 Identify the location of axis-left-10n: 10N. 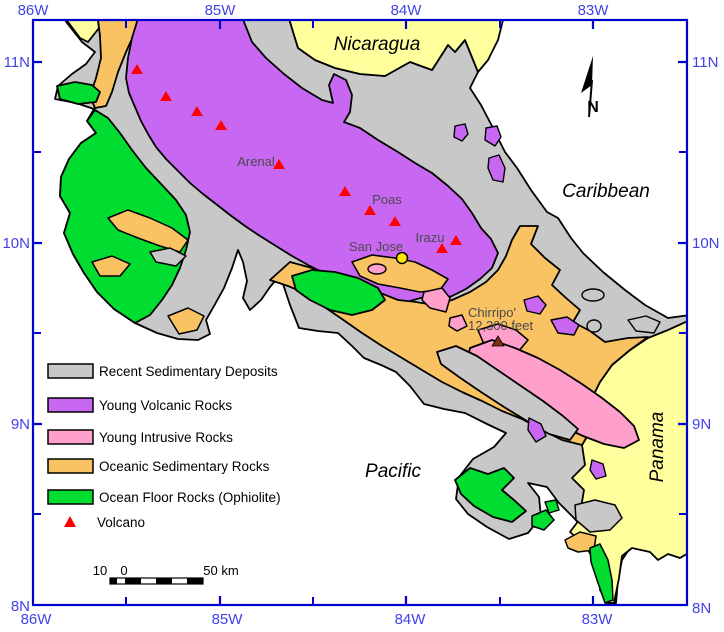
(16, 243).